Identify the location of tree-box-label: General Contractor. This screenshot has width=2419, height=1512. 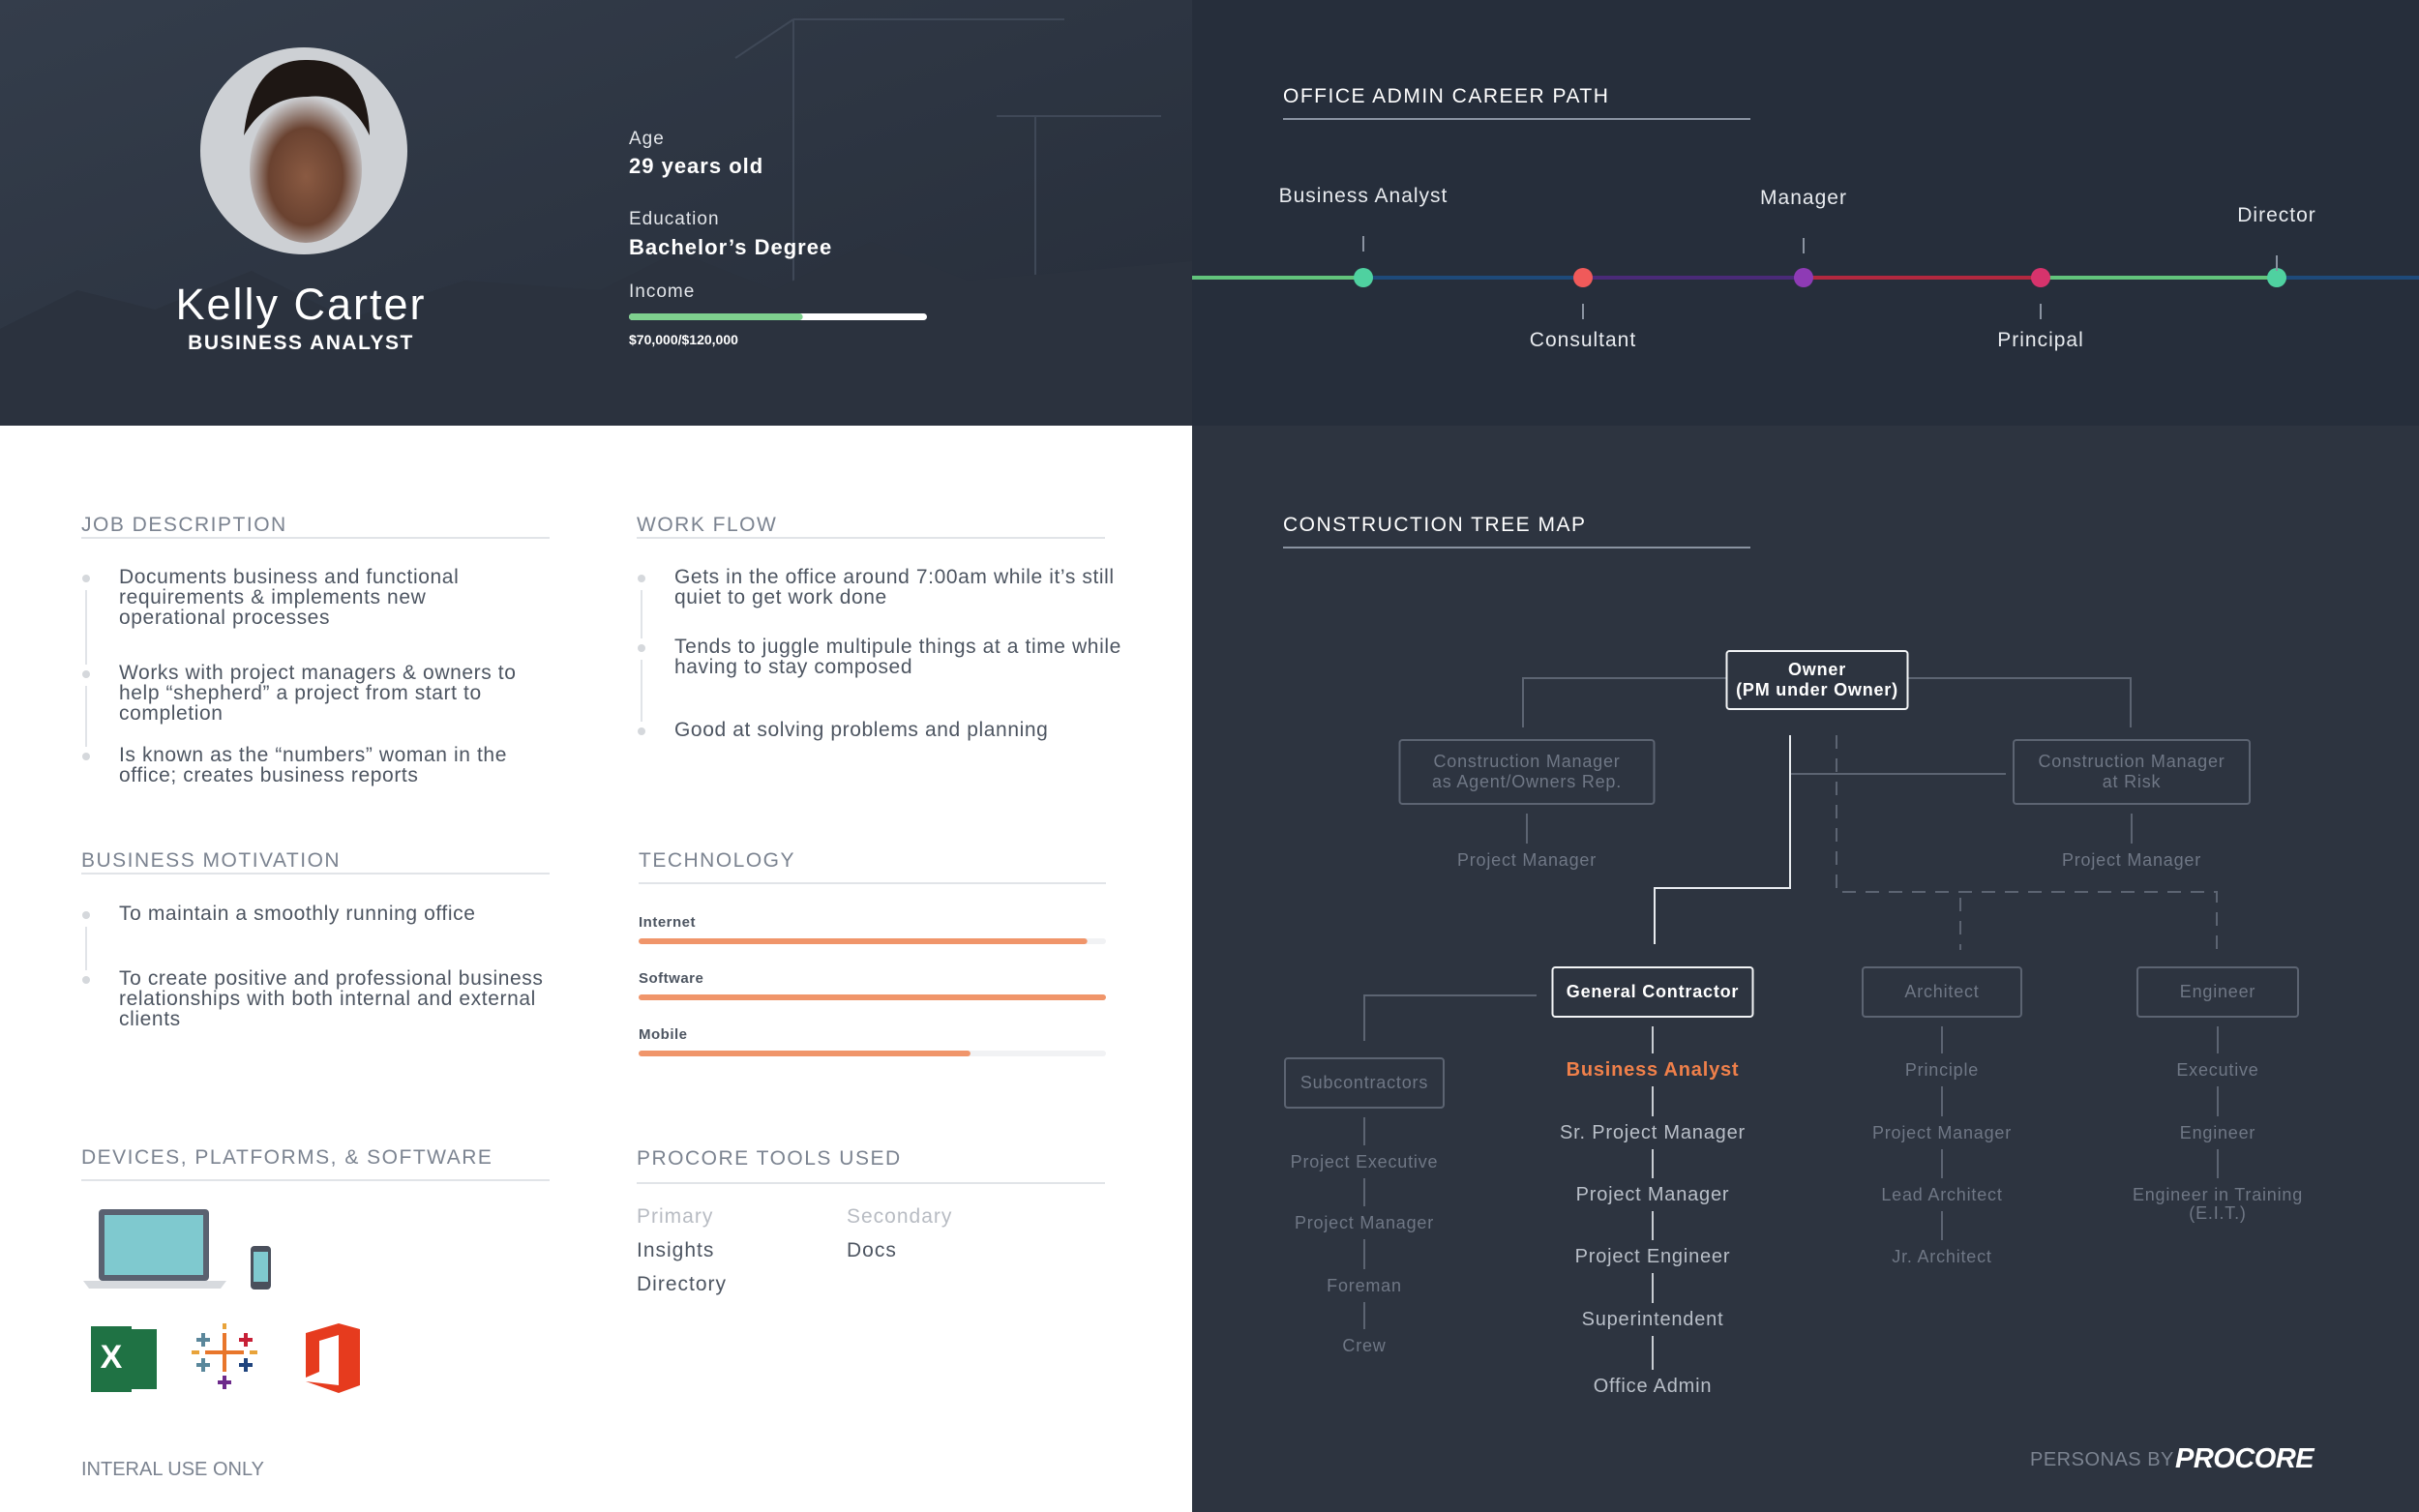
(1653, 992).